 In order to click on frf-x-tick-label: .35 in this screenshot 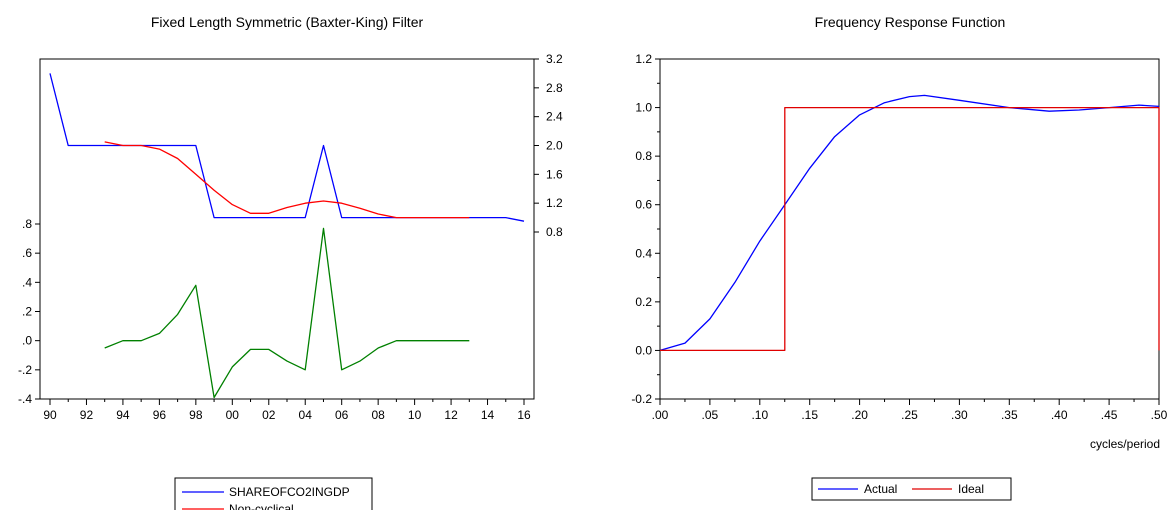, I will do `click(1009, 415)`.